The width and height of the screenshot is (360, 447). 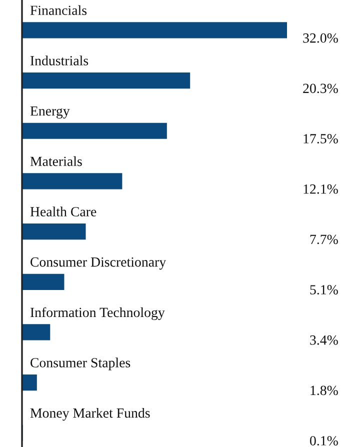 I want to click on data-label: 7.7%, so click(x=324, y=239).